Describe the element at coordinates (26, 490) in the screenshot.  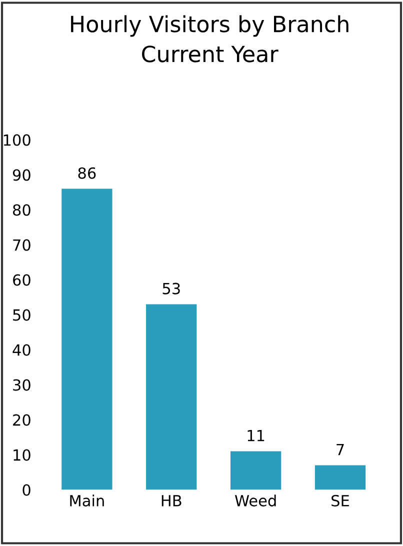
I see `y-tick-label: 0` at that location.